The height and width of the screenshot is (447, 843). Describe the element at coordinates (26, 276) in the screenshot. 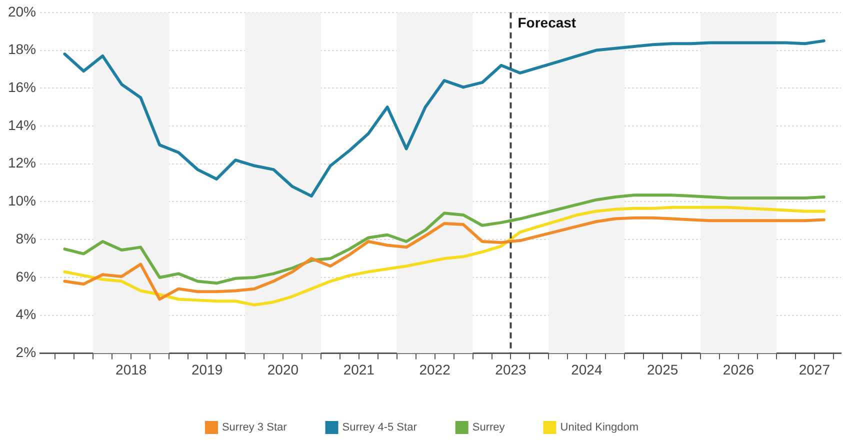

I see `y-tick-label: 6%` at that location.